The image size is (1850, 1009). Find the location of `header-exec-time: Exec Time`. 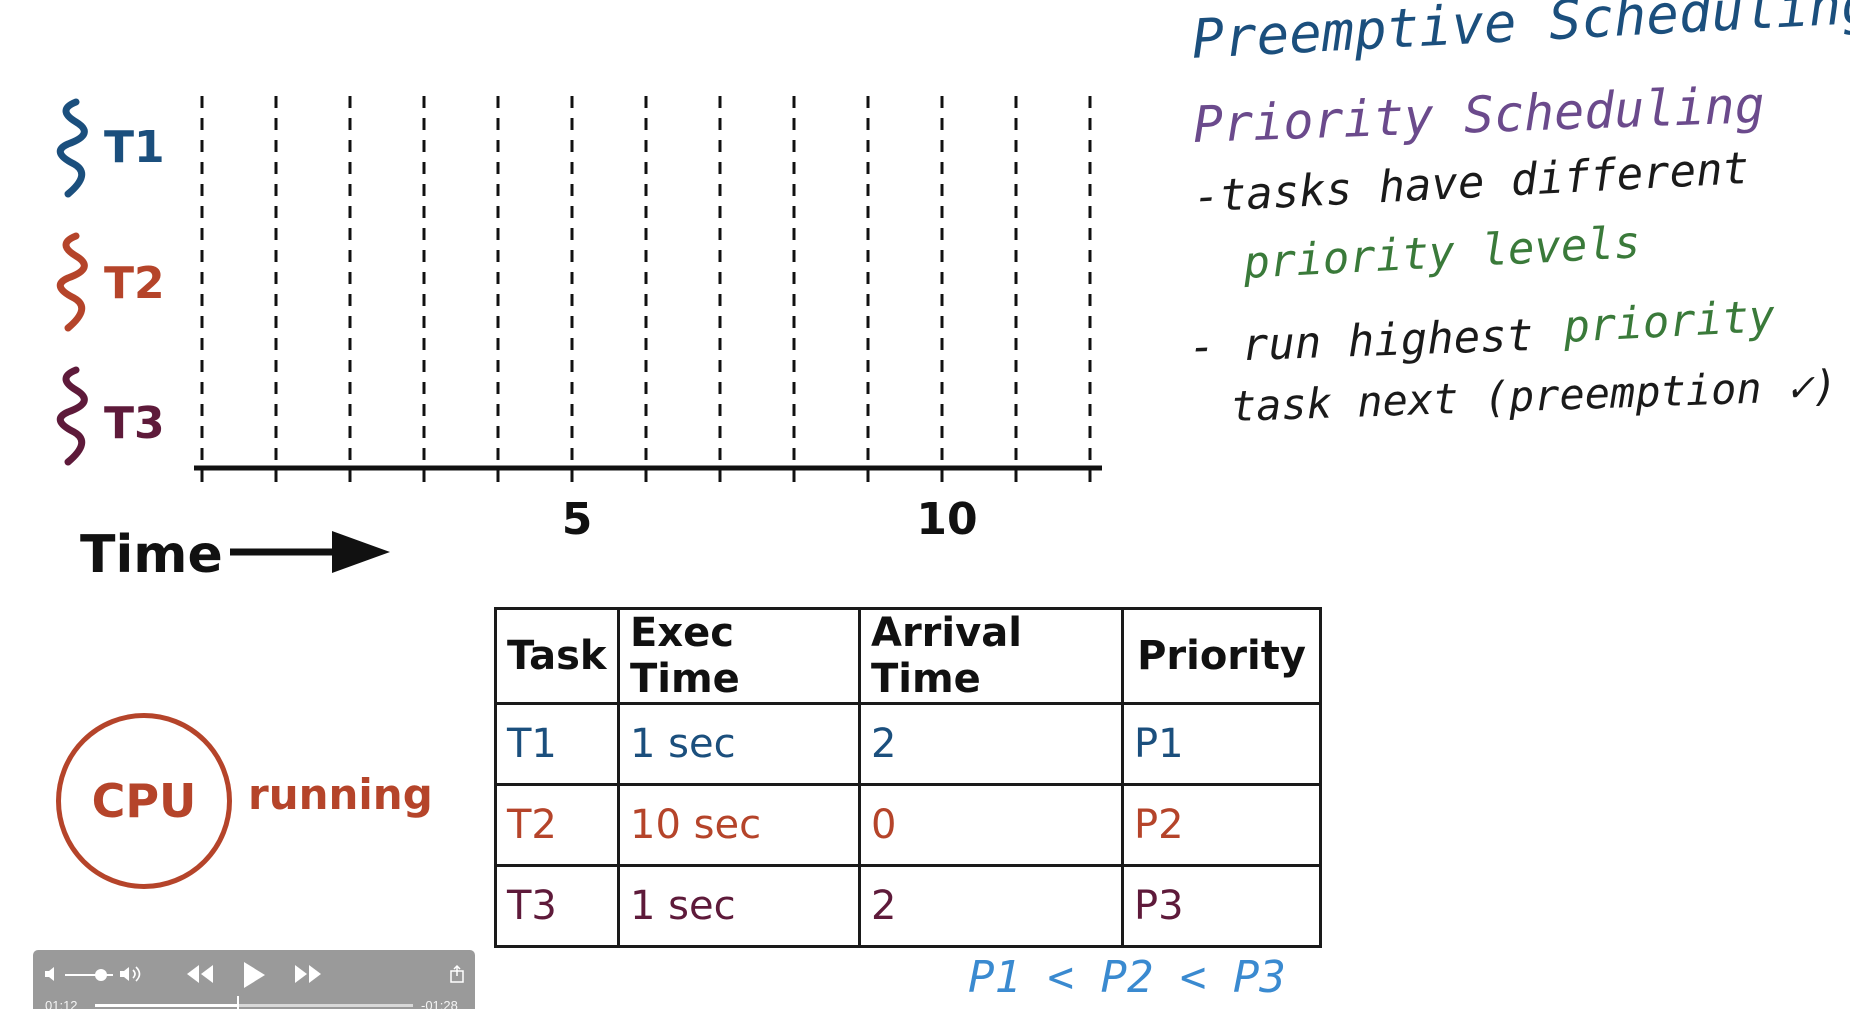

header-exec-time: Exec Time is located at coordinates (739, 656).